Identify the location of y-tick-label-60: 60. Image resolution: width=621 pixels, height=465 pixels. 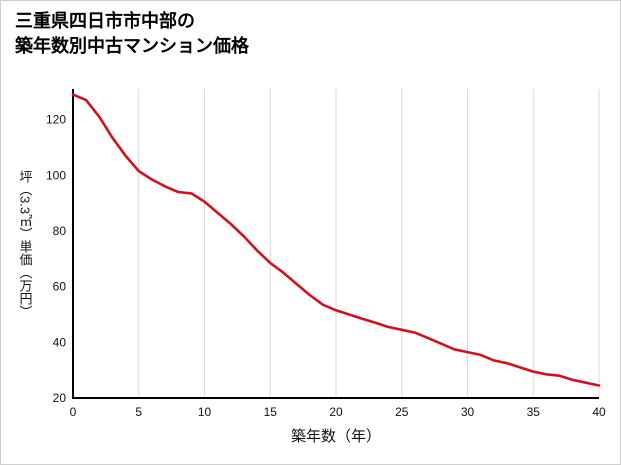
(60, 287).